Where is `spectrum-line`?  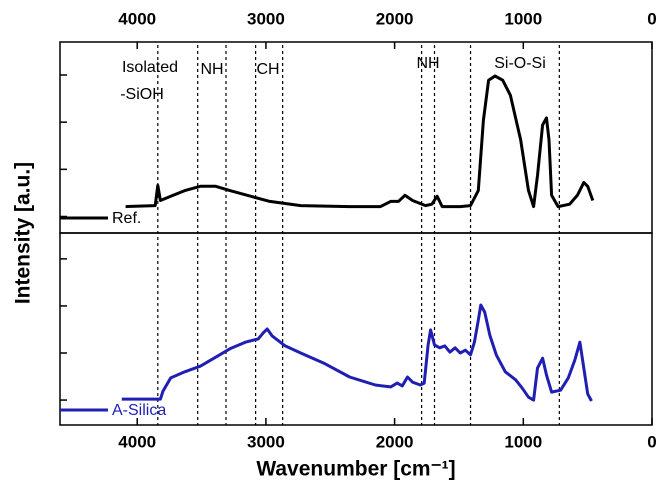 spectrum-line is located at coordinates (357, 352).